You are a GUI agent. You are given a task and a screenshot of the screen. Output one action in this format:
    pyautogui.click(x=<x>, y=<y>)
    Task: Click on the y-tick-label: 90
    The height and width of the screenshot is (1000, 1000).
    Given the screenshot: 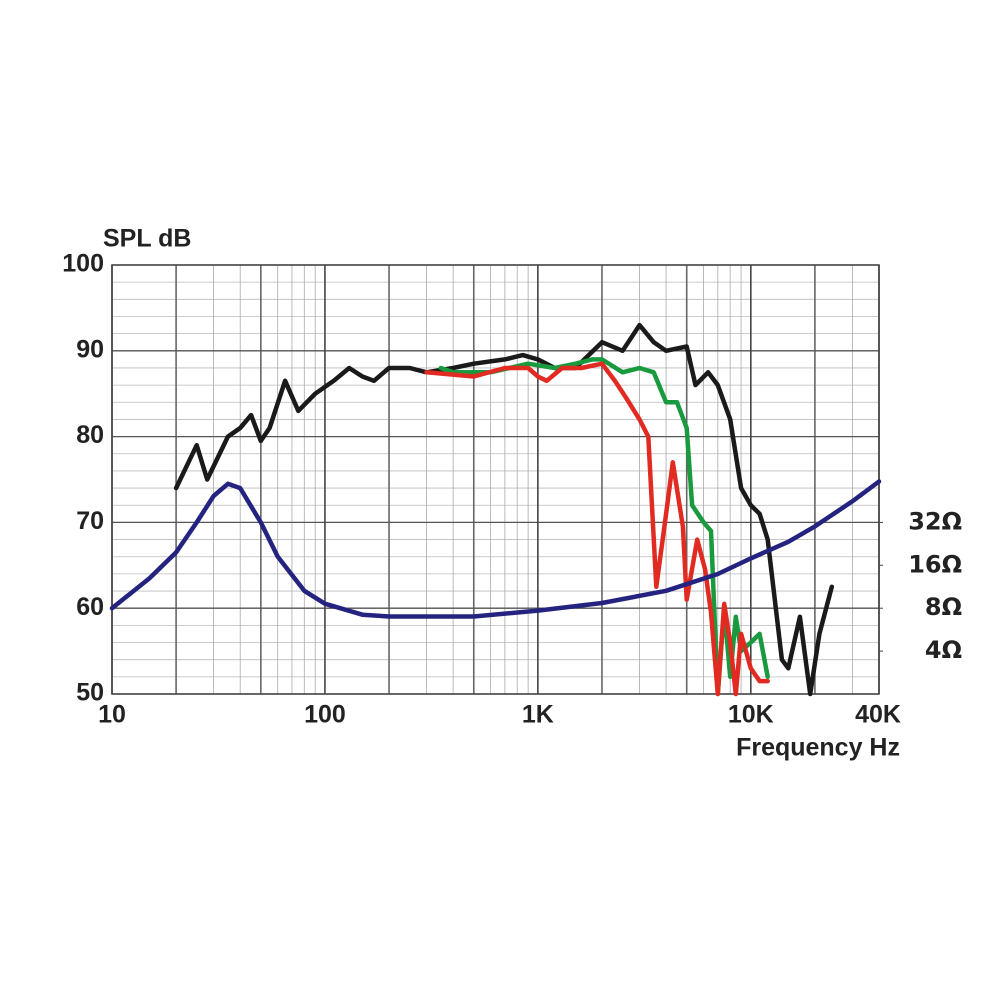 What is the action you would take?
    pyautogui.click(x=90, y=349)
    